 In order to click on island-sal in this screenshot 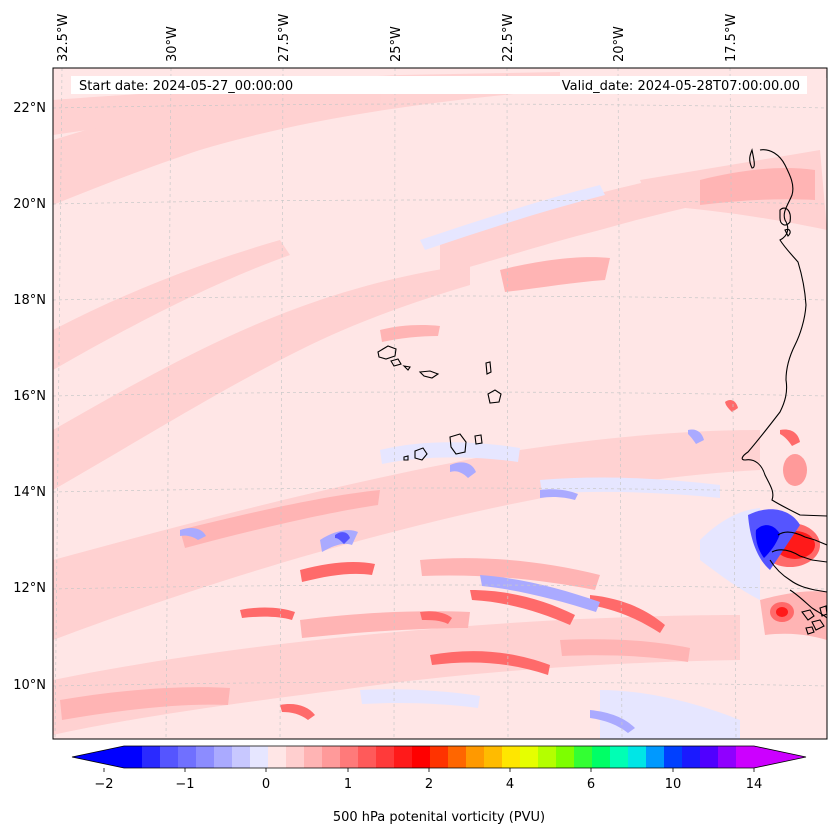, I will do `click(488, 368)`.